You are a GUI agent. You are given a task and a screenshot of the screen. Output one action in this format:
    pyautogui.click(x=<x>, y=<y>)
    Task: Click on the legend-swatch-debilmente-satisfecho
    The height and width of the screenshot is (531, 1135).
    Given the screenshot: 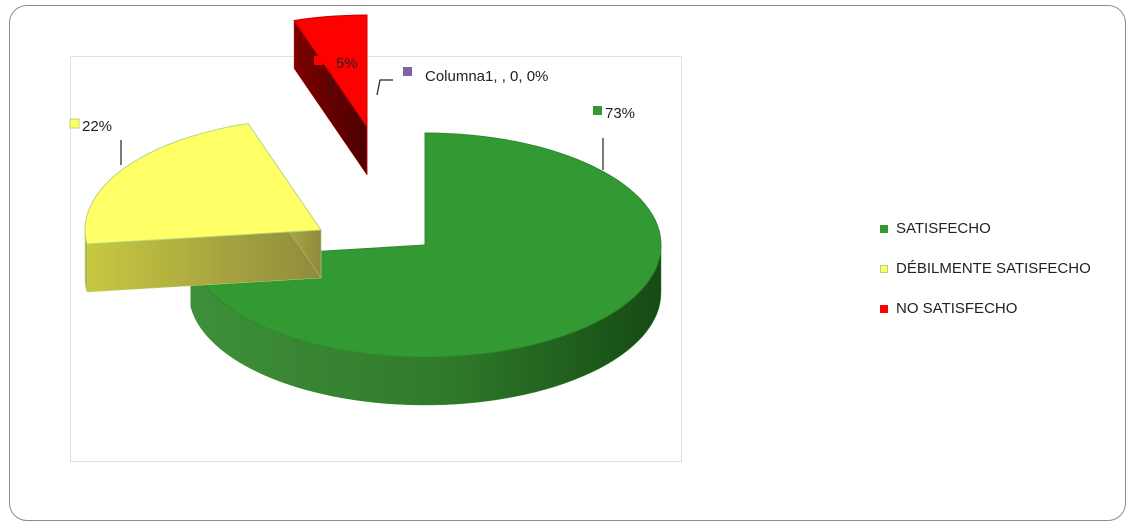 What is the action you would take?
    pyautogui.click(x=884, y=268)
    